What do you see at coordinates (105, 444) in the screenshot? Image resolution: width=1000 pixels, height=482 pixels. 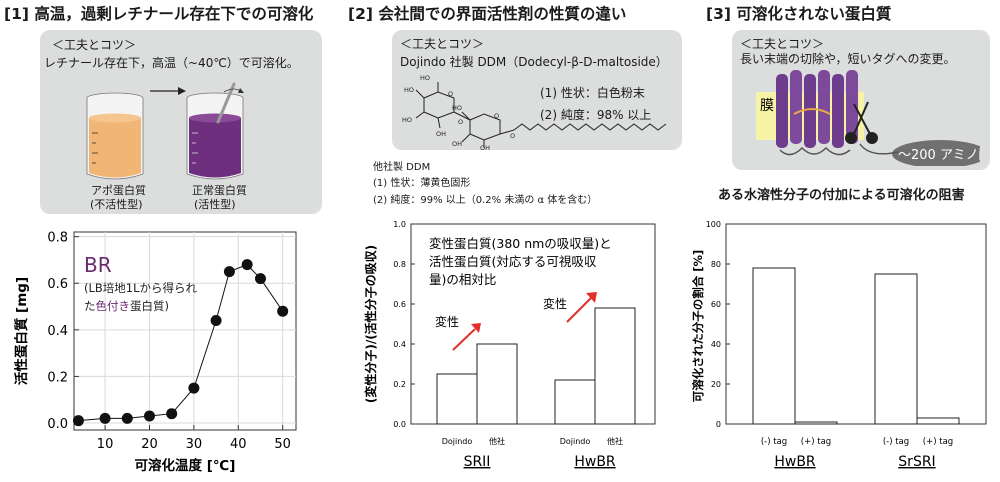 I see `chart1-x-tick-label: 10` at bounding box center [105, 444].